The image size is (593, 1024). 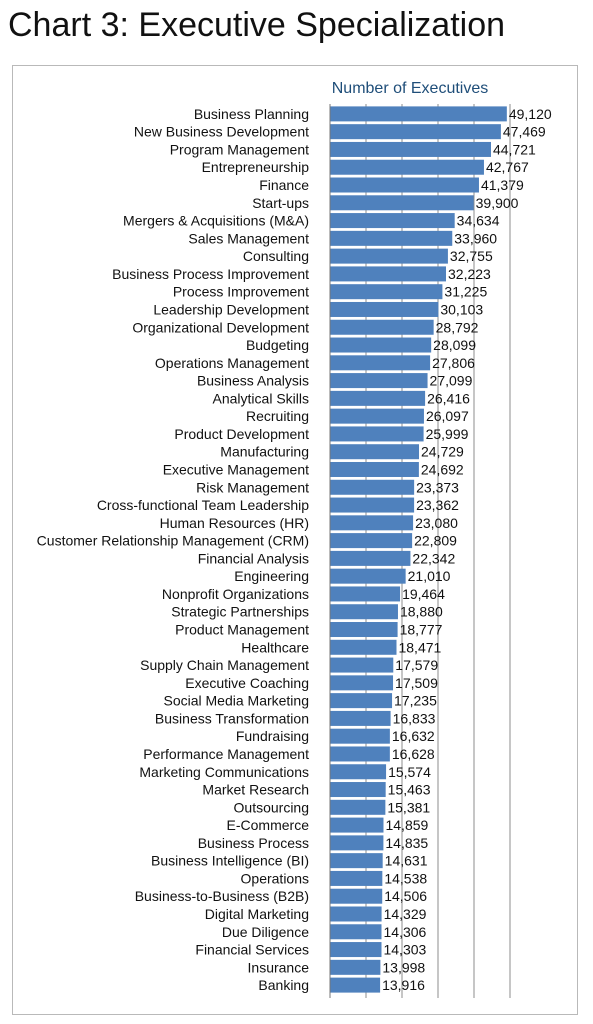 I want to click on value-label: 15,574, so click(x=409, y=772).